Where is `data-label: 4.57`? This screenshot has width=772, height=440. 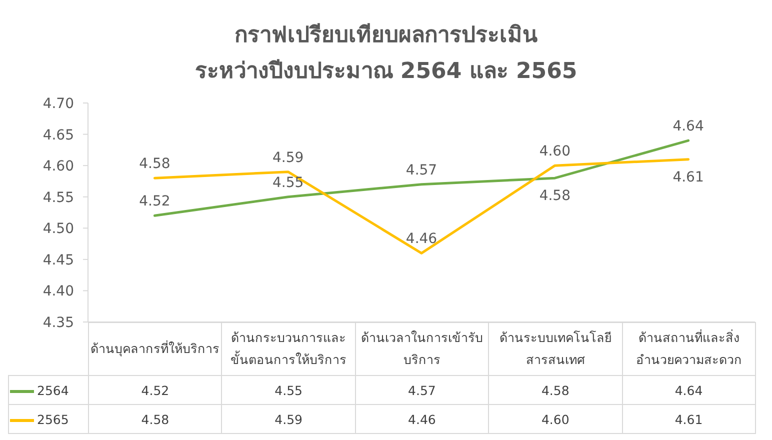 data-label: 4.57 is located at coordinates (422, 390).